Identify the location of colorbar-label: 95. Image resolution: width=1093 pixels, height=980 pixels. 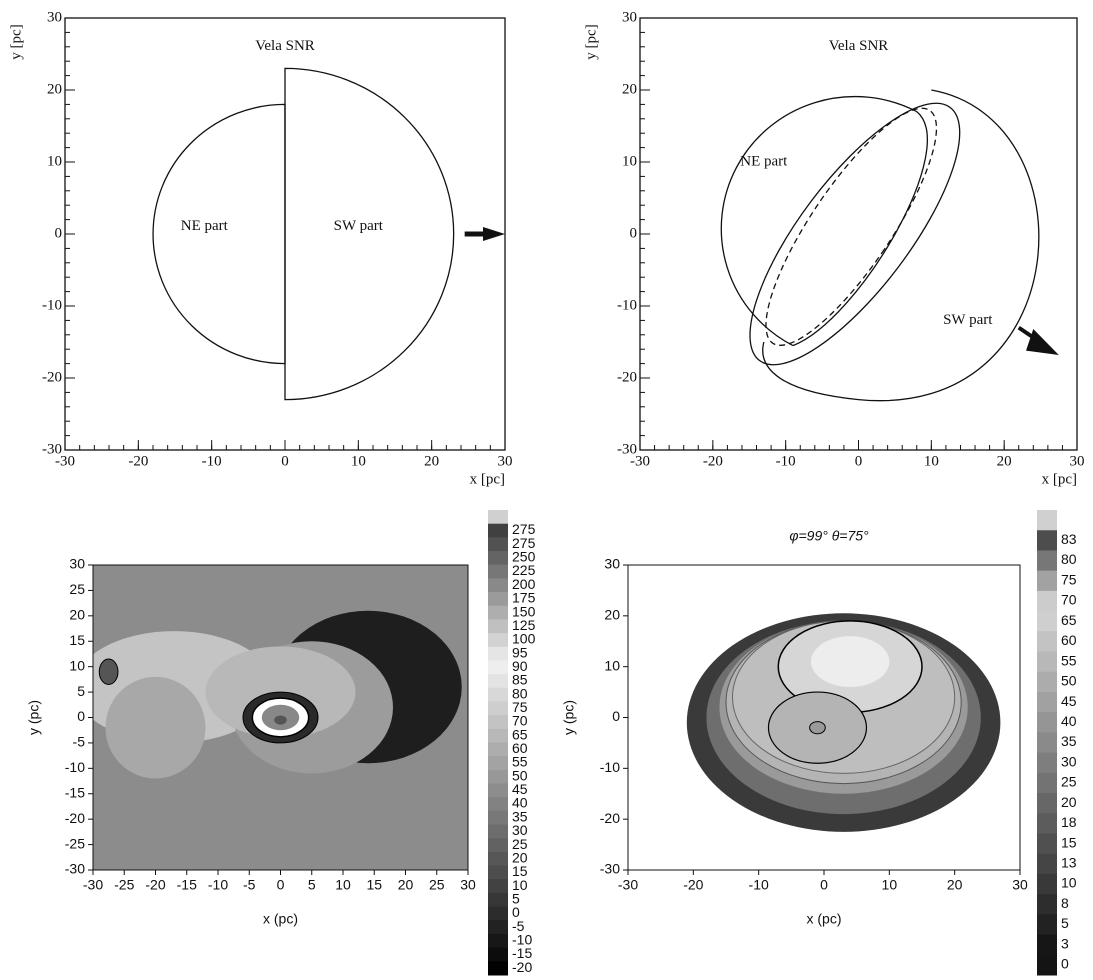
(520, 652).